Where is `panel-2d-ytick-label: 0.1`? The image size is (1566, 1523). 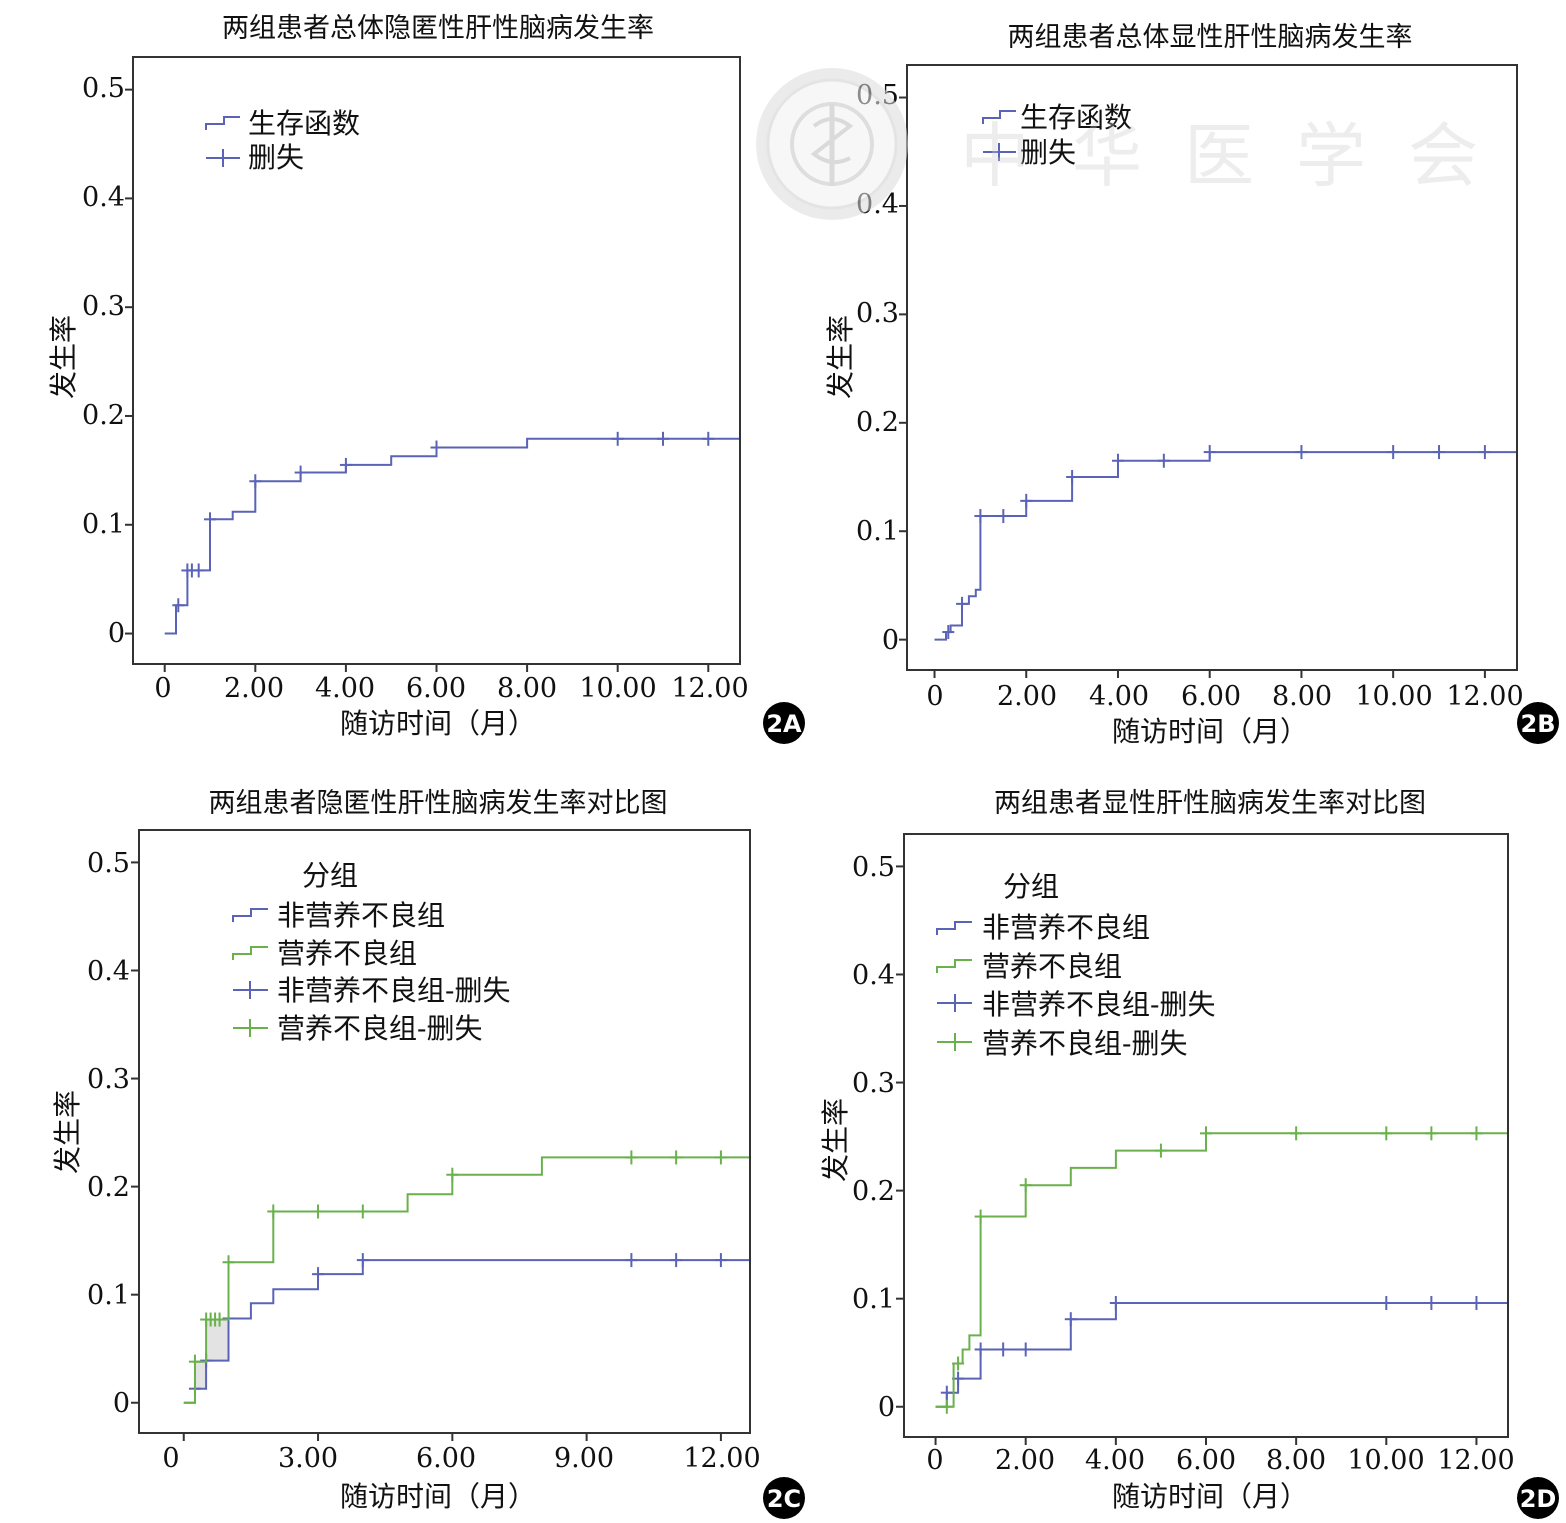 panel-2d-ytick-label: 0.1 is located at coordinates (873, 1299).